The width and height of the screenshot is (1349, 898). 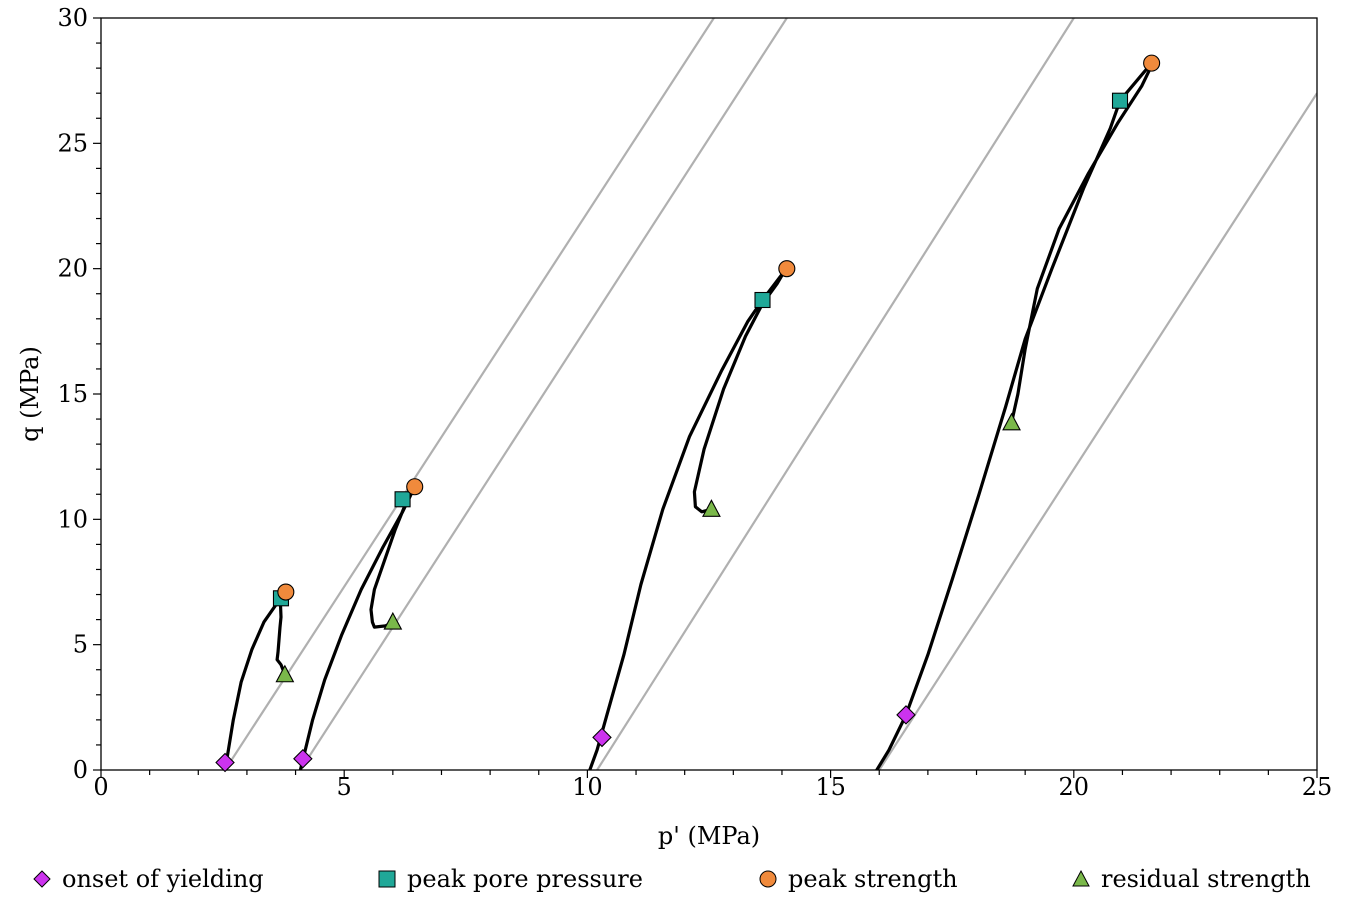 I want to click on legend-label: peak pore pressure, so click(x=525, y=879).